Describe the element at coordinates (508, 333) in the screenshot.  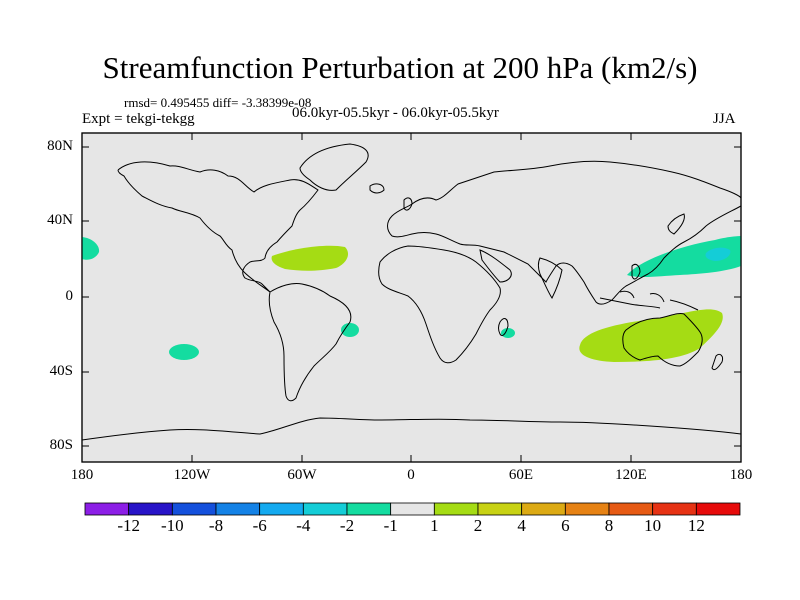
I see `madagascar-negative` at that location.